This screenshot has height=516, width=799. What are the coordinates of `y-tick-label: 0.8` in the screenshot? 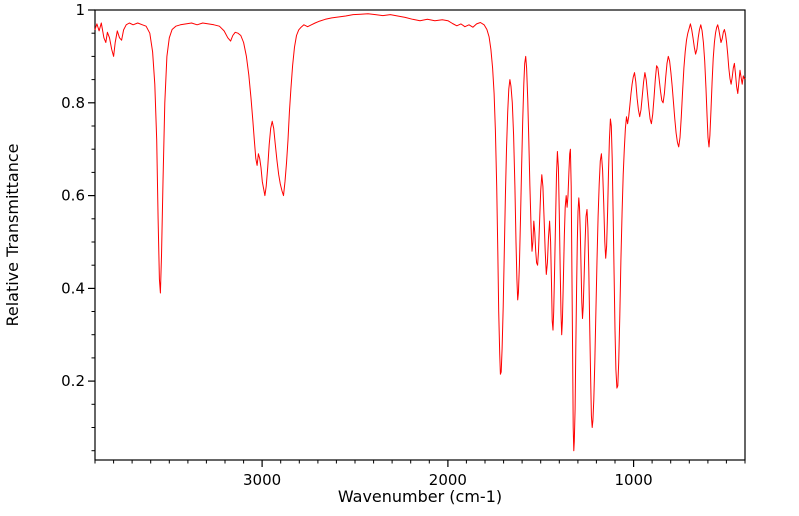 It's located at (73, 103).